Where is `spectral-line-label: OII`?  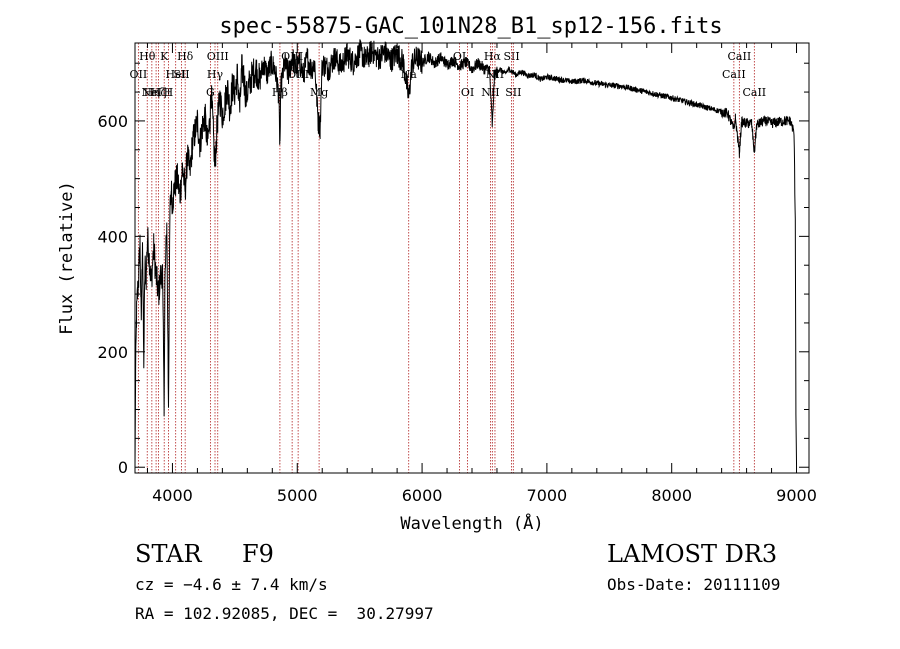
spectral-line-label: OII is located at coordinates (139, 74).